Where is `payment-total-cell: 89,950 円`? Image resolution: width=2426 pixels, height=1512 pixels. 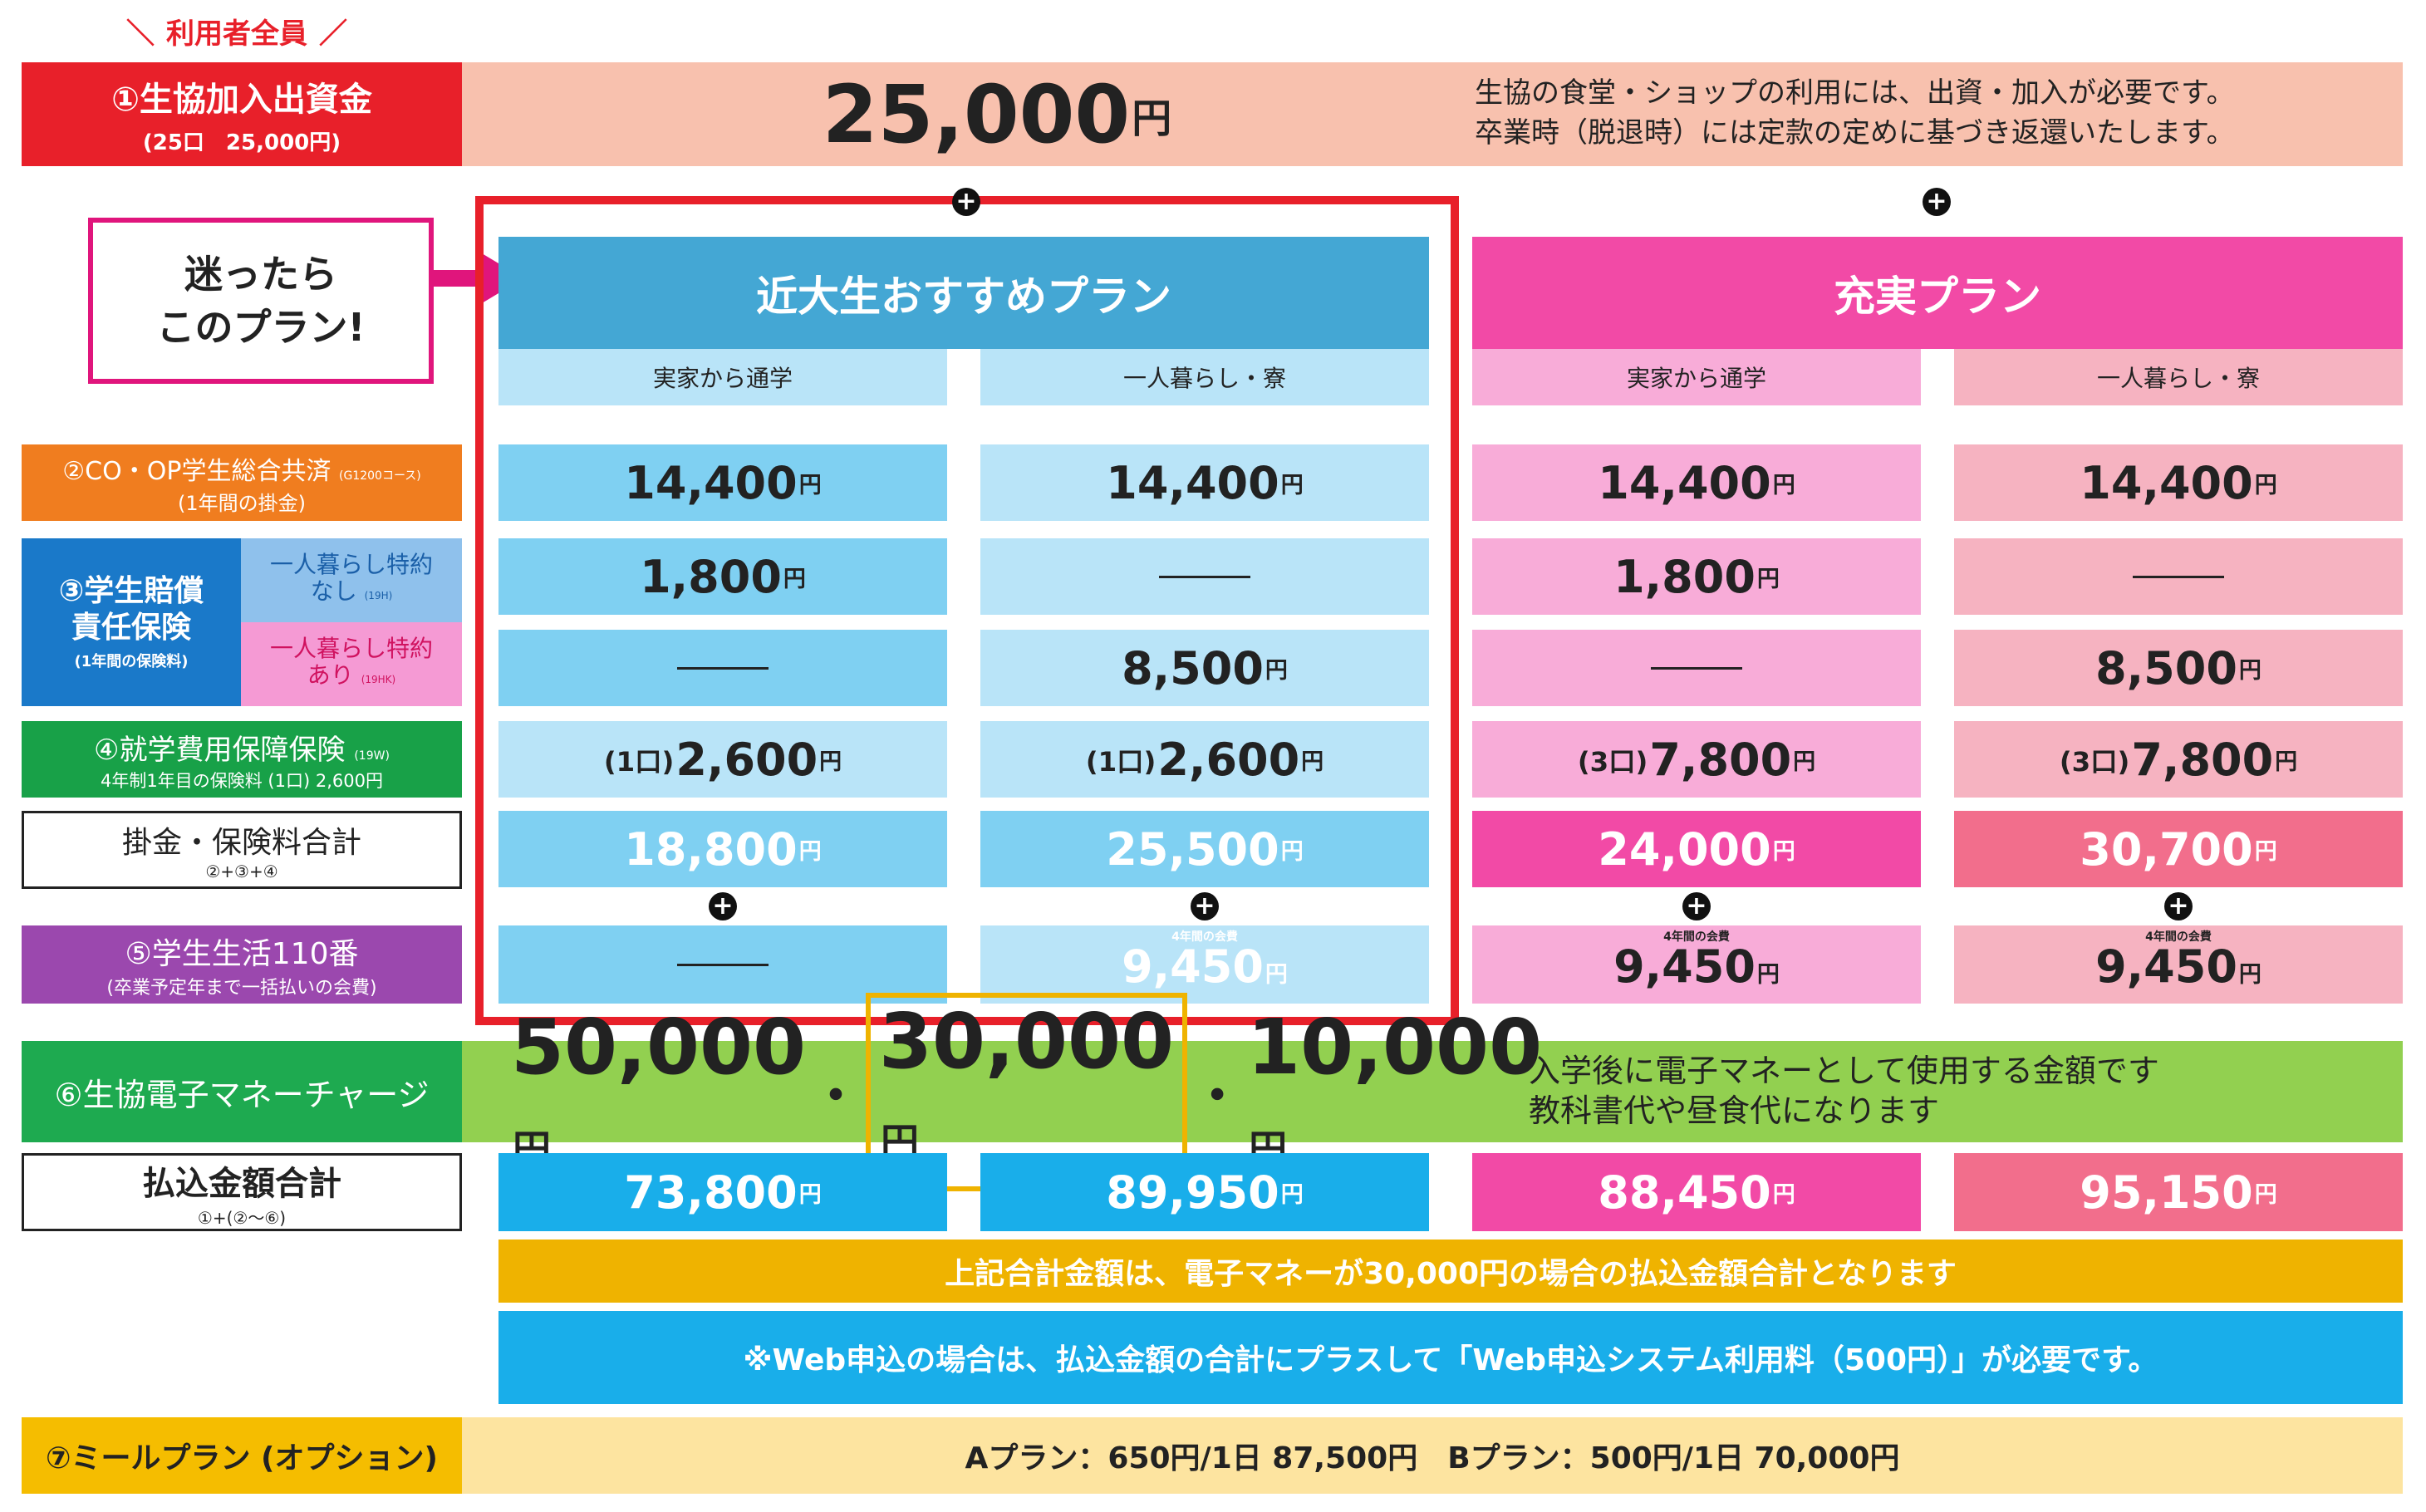
payment-total-cell: 89,950 円 is located at coordinates (1204, 1192).